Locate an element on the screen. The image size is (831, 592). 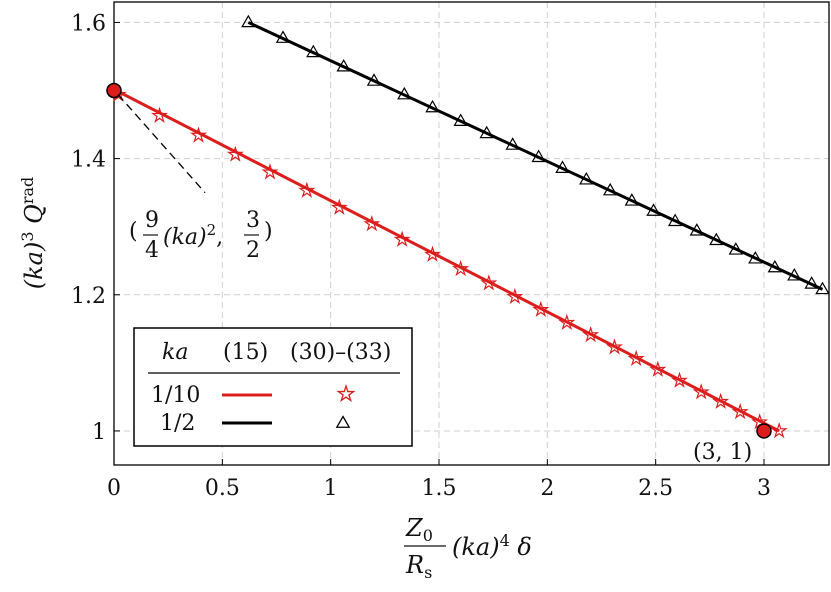
svg-text: 2 is located at coordinates (253, 250).